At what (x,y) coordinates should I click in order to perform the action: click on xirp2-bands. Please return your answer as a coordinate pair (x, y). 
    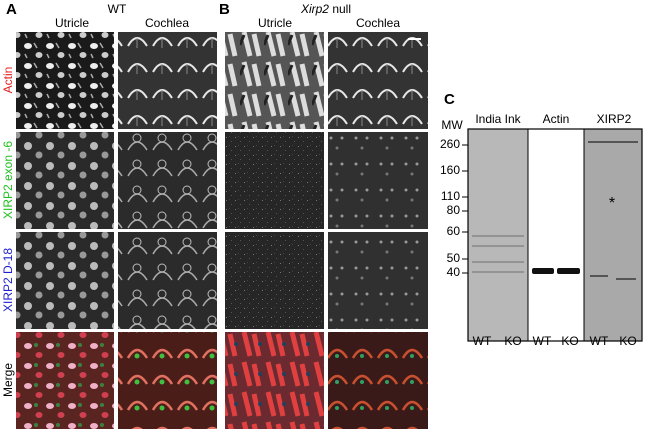
    Looking at the image, I should click on (613, 210).